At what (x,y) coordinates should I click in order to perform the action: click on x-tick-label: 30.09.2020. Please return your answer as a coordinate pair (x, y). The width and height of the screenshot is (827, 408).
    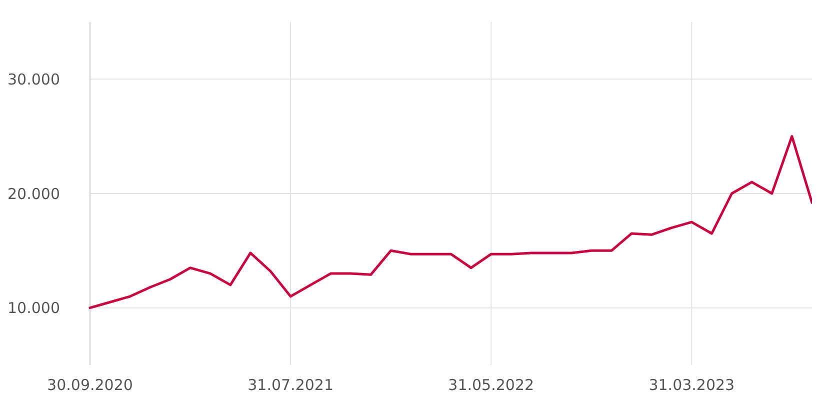
    Looking at the image, I should click on (90, 385).